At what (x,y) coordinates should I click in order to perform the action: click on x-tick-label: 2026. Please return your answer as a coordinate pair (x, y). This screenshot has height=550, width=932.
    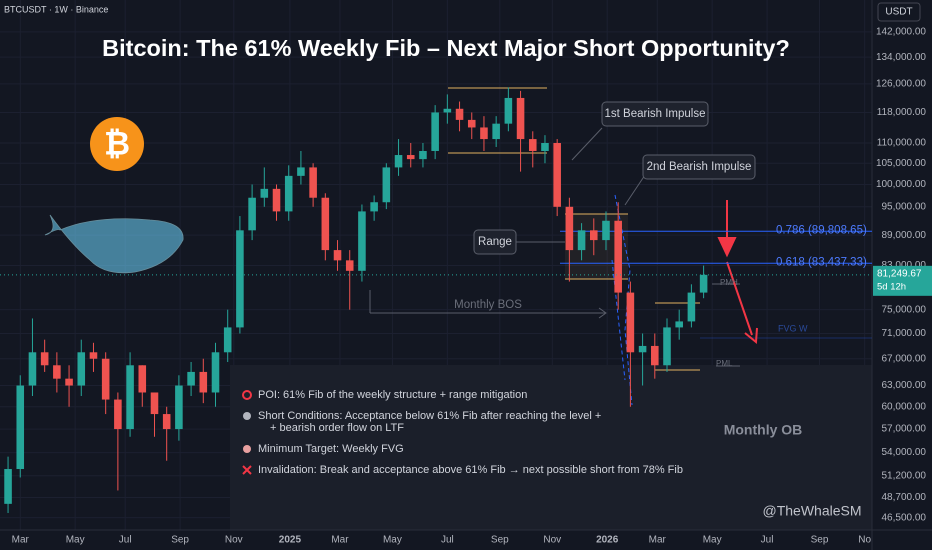
    Looking at the image, I should click on (607, 540).